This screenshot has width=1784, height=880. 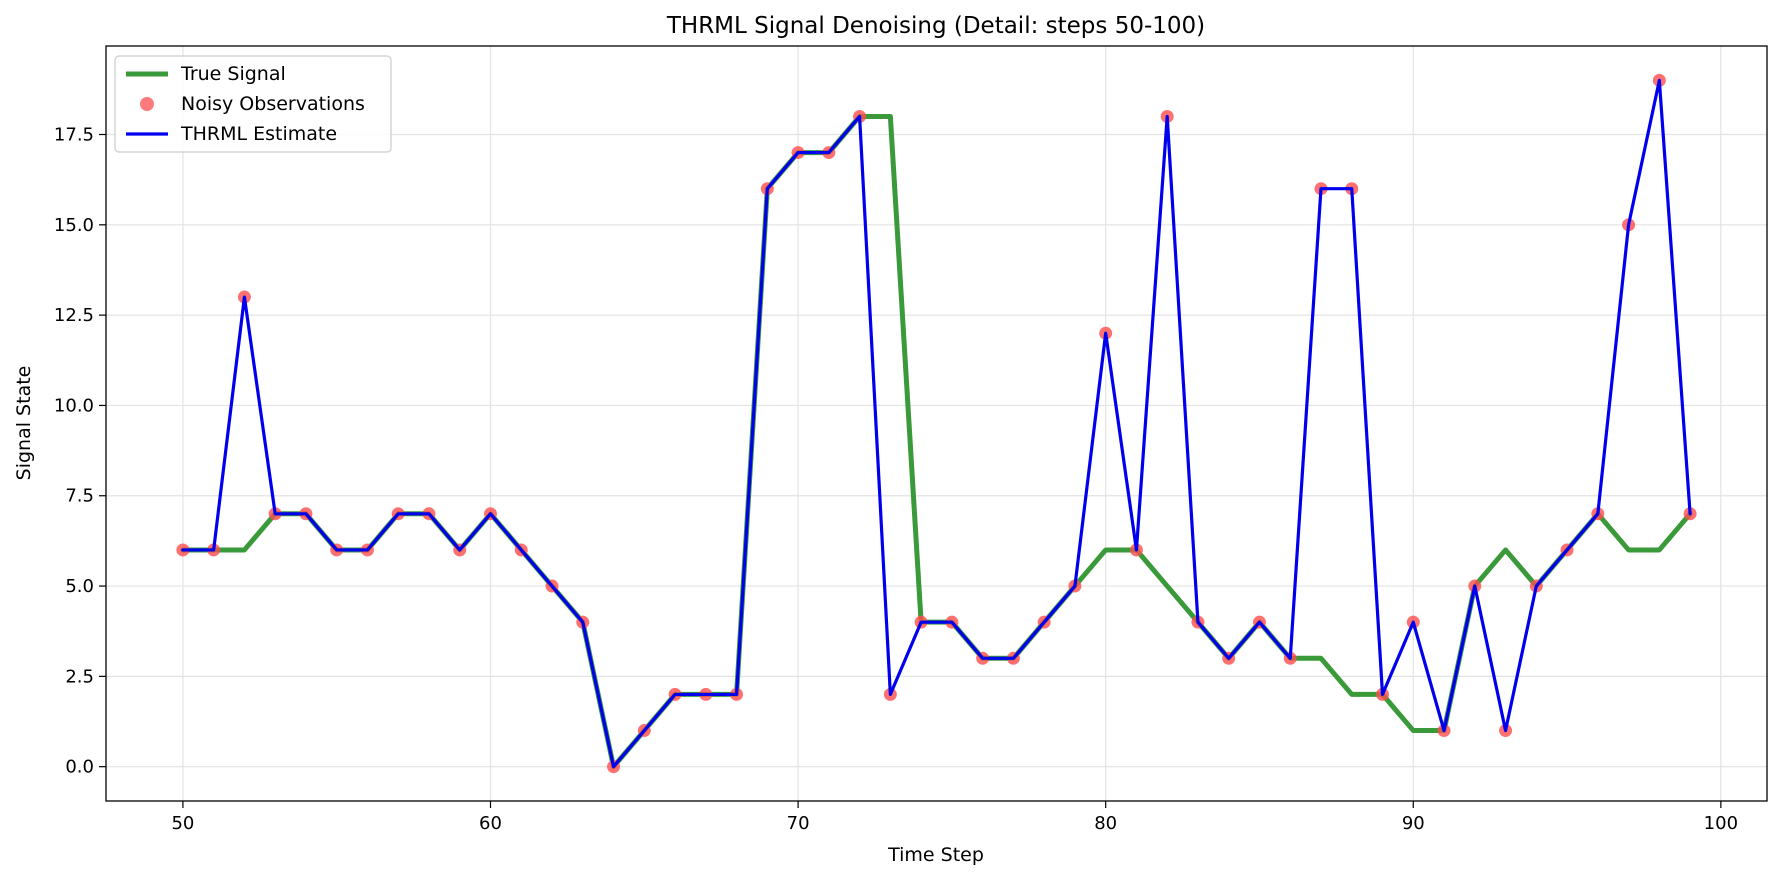 What do you see at coordinates (74, 315) in the screenshot?
I see `y-tick-label: 12.5` at bounding box center [74, 315].